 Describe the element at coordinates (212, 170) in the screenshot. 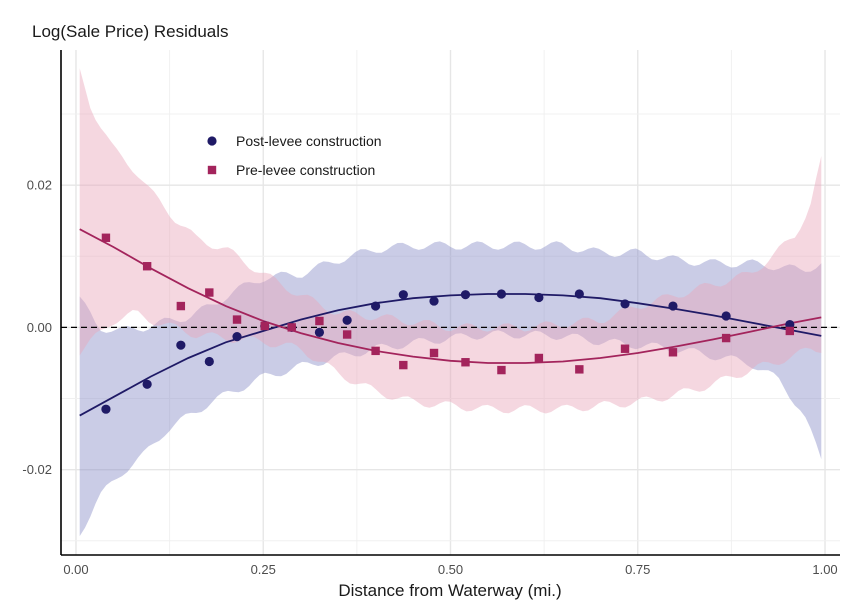

I see `legend-marker-pre` at that location.